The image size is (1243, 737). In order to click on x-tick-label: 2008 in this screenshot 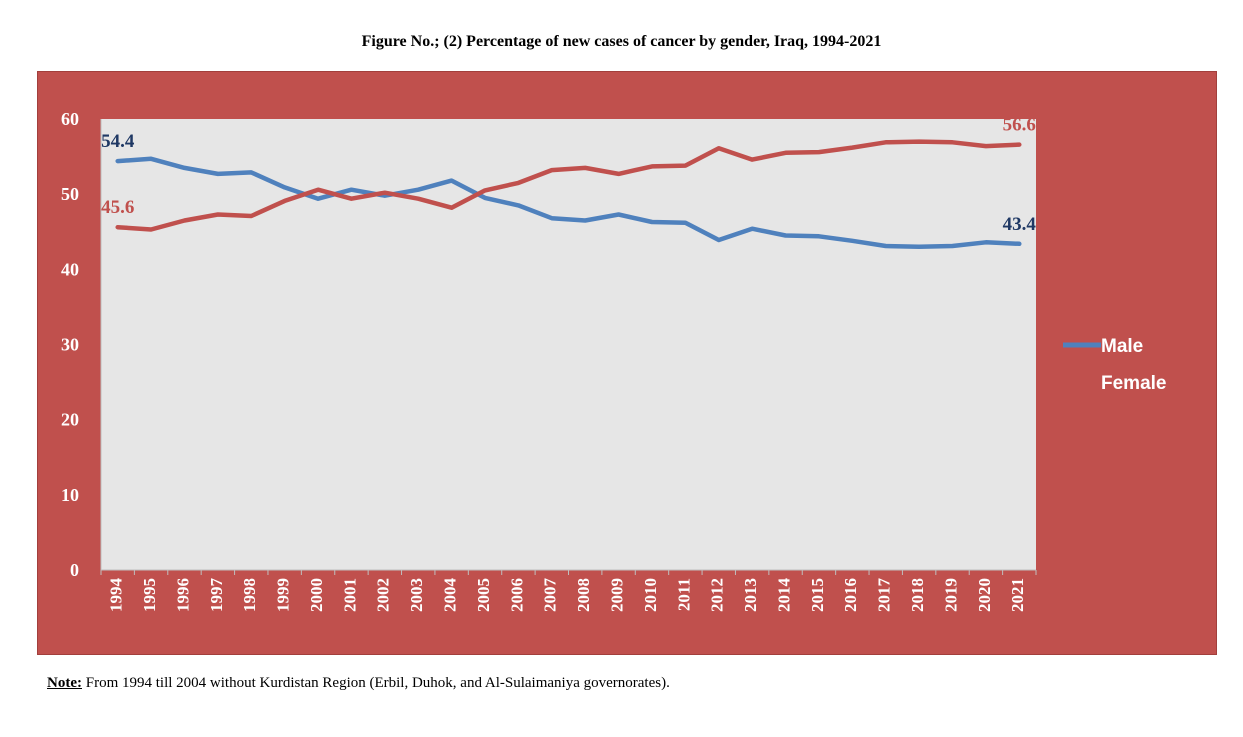, I will do `click(583, 595)`.